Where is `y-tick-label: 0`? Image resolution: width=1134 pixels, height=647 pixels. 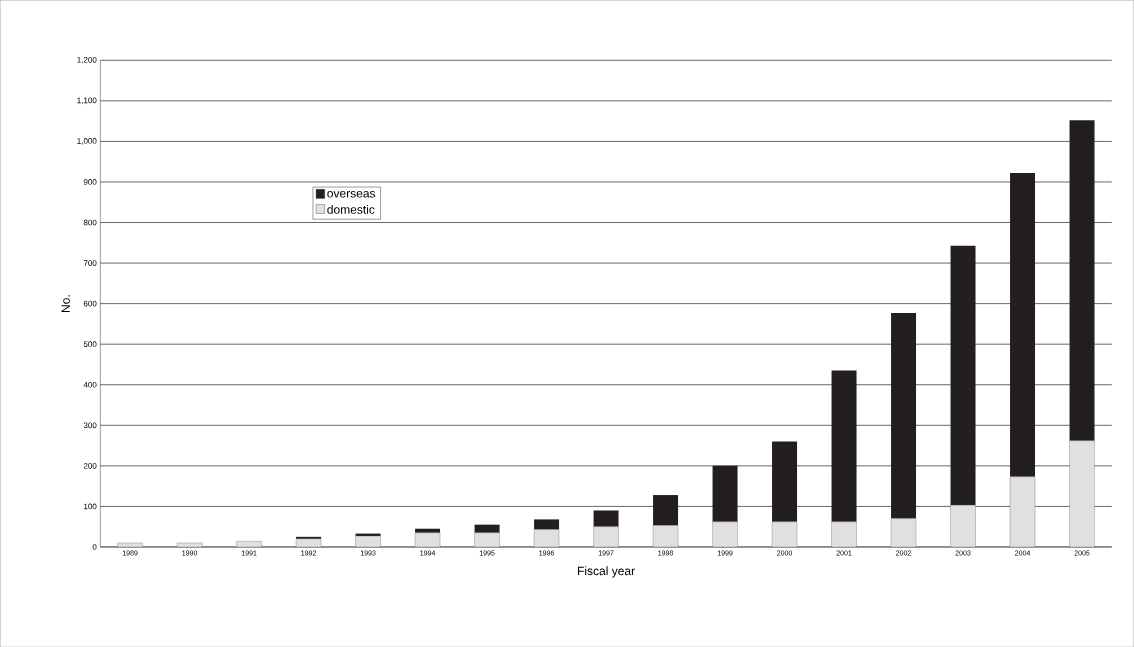 y-tick-label: 0 is located at coordinates (94, 546).